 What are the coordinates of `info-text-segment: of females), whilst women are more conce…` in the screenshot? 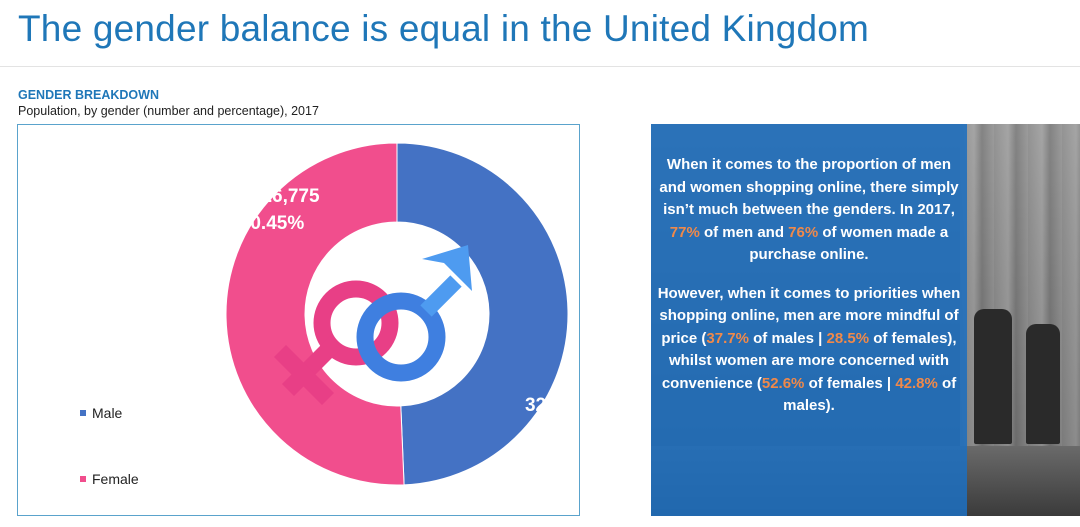 It's located at (809, 360).